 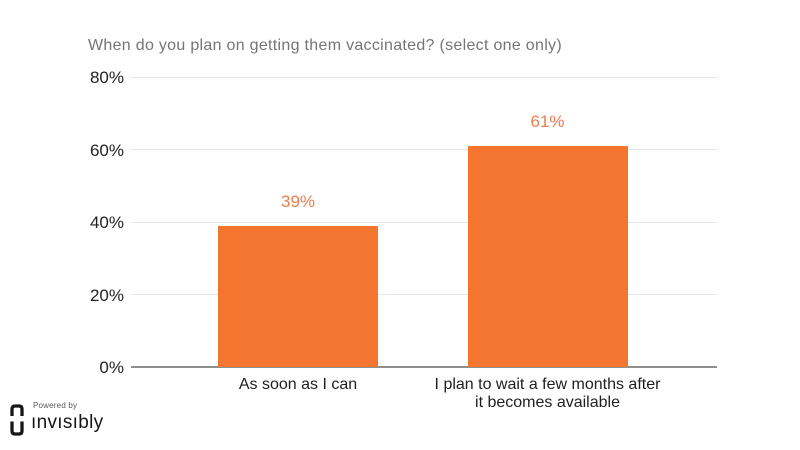 I want to click on bar-value-label: 61%, so click(x=547, y=121).